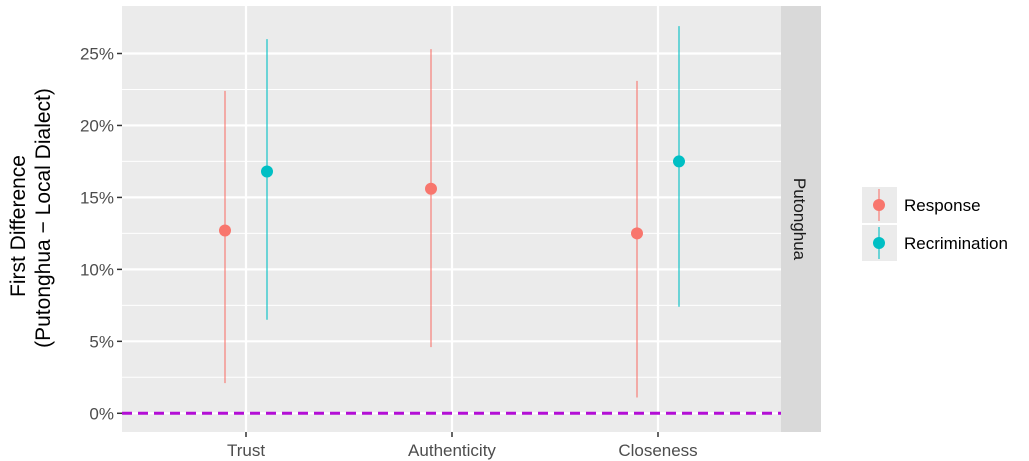  I want to click on legend-label: Recrimination, so click(956, 243).